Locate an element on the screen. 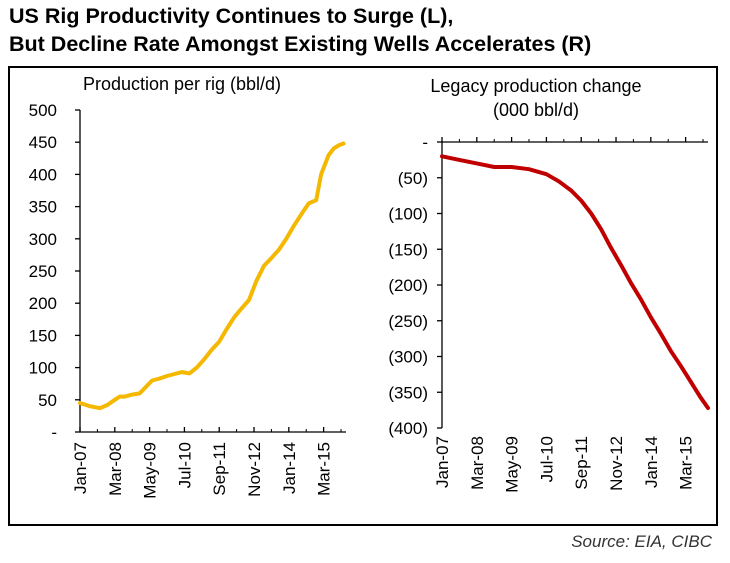  left-chart-x-tick-label: Sep-11 is located at coordinates (219, 469).